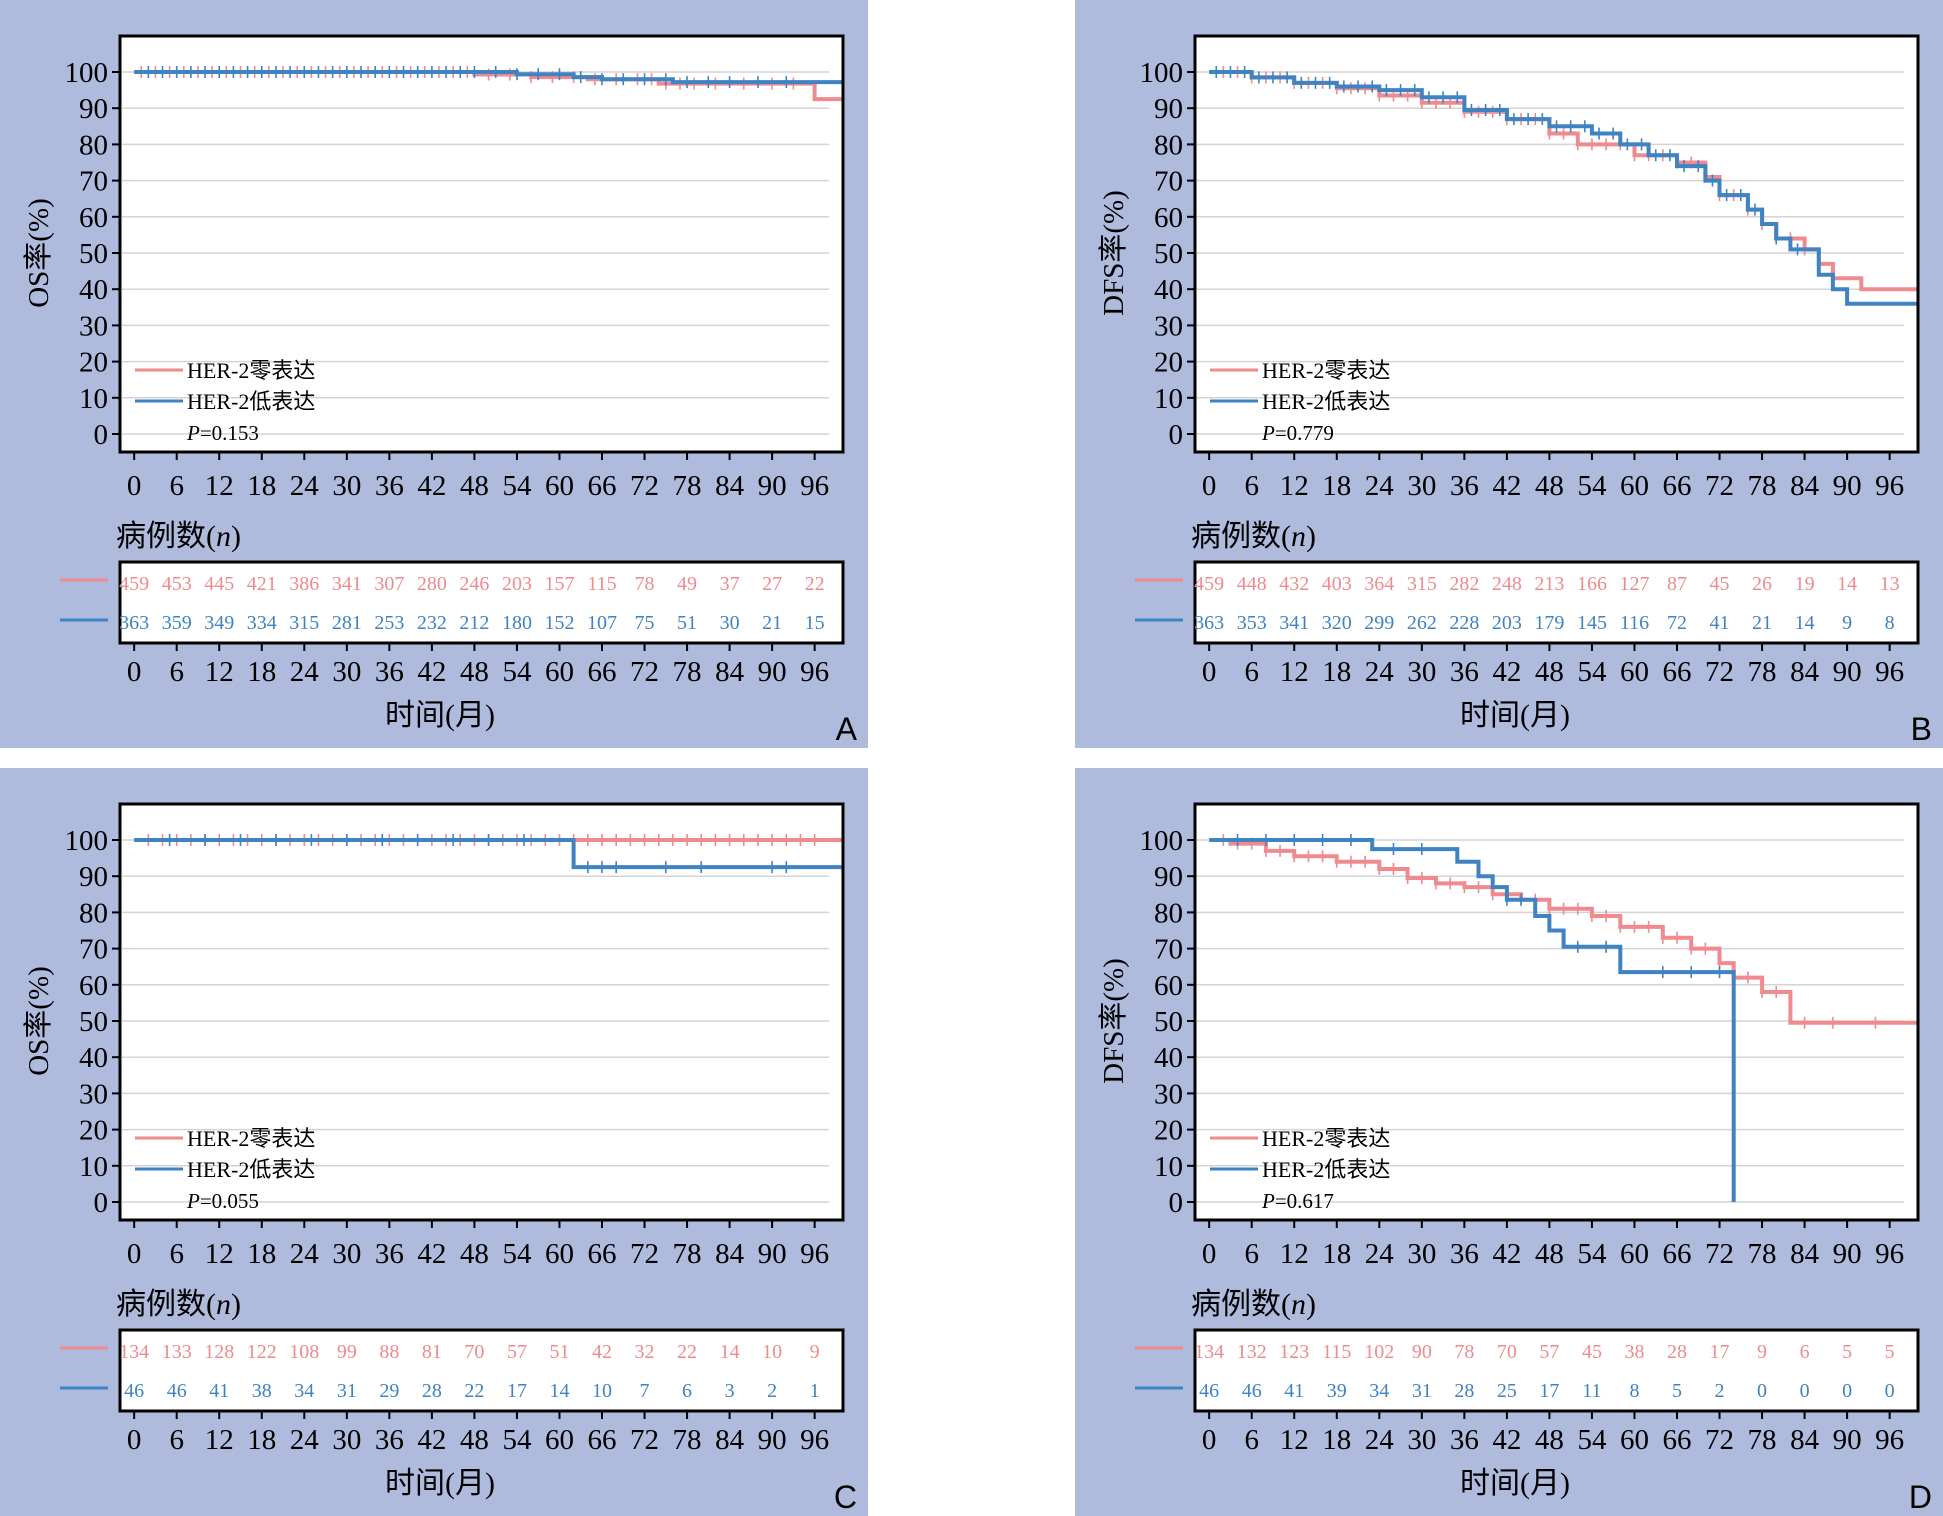 This screenshot has width=1943, height=1516. What do you see at coordinates (1337, 623) in the screenshot?
I see `risk-count-low: 320` at bounding box center [1337, 623].